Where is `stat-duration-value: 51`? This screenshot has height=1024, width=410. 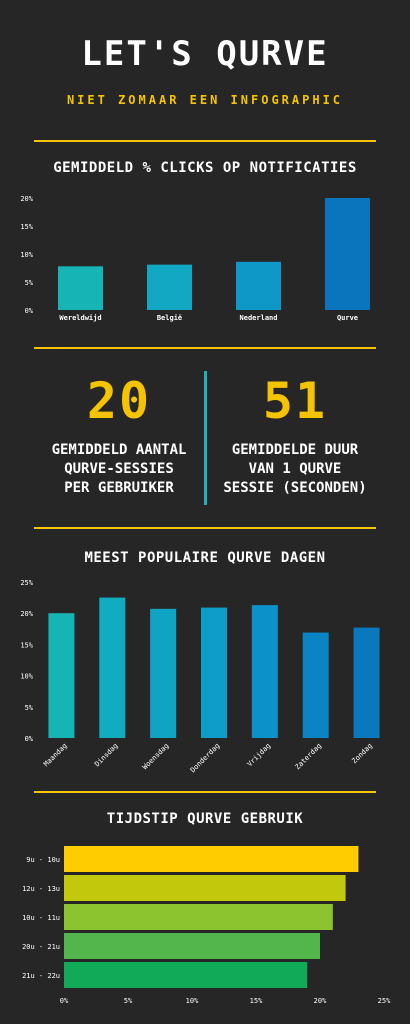
stat-duration-value: 51 is located at coordinates (295, 401).